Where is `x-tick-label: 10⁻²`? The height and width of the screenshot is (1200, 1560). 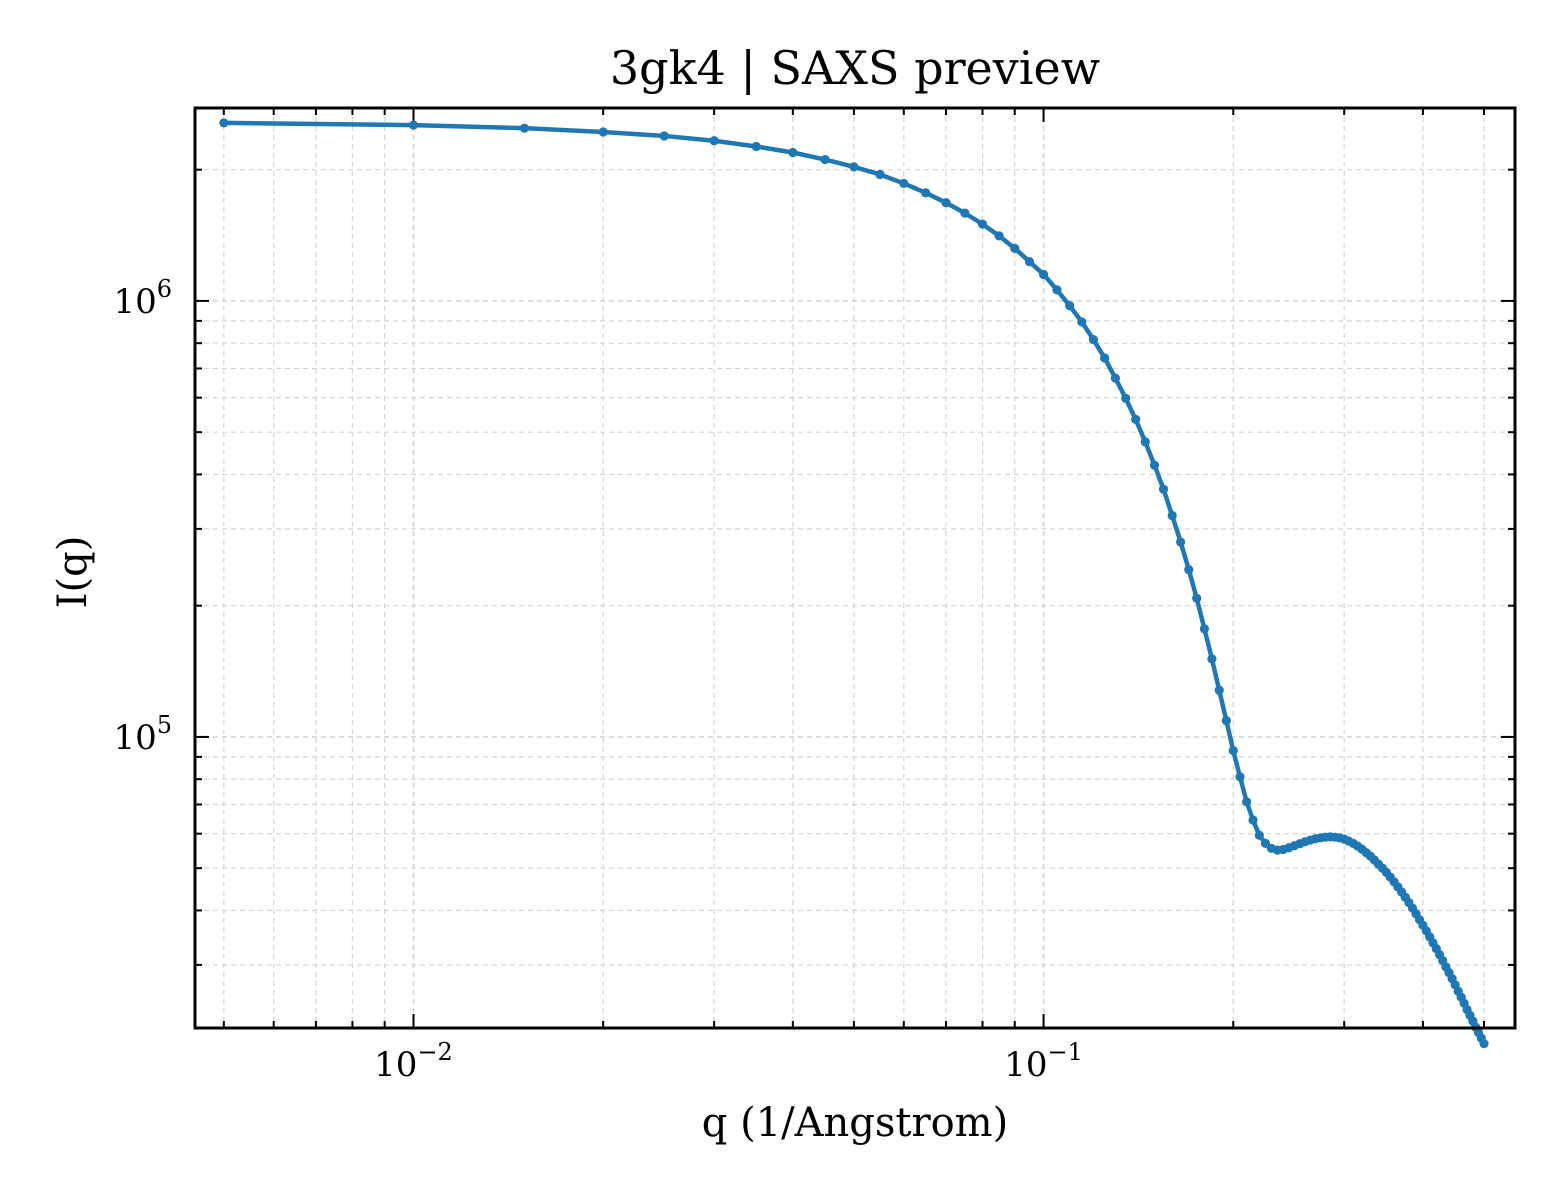 x-tick-label: 10⁻² is located at coordinates (413, 1061).